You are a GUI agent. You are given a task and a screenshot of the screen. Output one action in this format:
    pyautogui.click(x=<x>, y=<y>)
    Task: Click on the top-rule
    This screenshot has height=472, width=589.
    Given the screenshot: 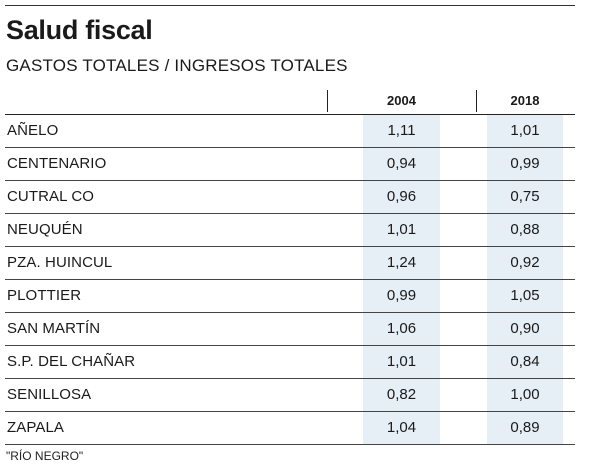 What is the action you would take?
    pyautogui.click(x=290, y=5)
    